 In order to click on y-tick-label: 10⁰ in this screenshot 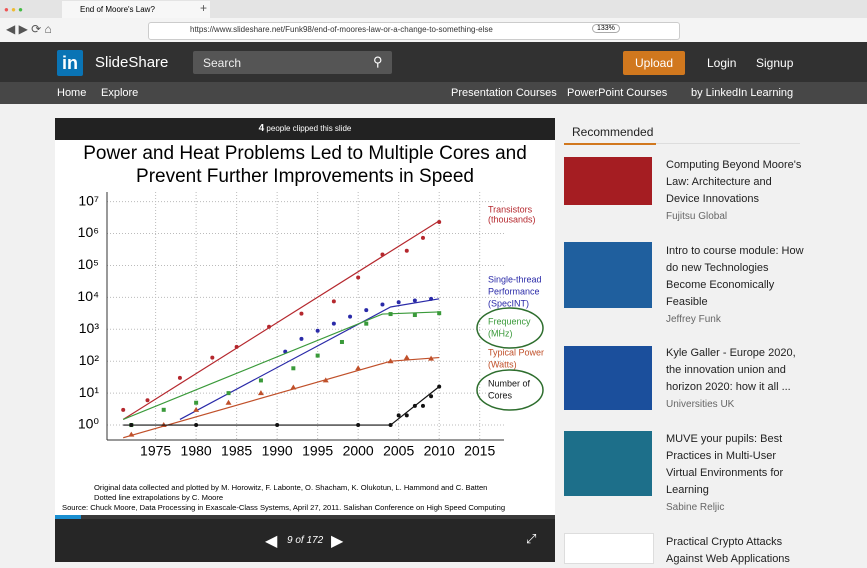, I will do `click(89, 424)`.